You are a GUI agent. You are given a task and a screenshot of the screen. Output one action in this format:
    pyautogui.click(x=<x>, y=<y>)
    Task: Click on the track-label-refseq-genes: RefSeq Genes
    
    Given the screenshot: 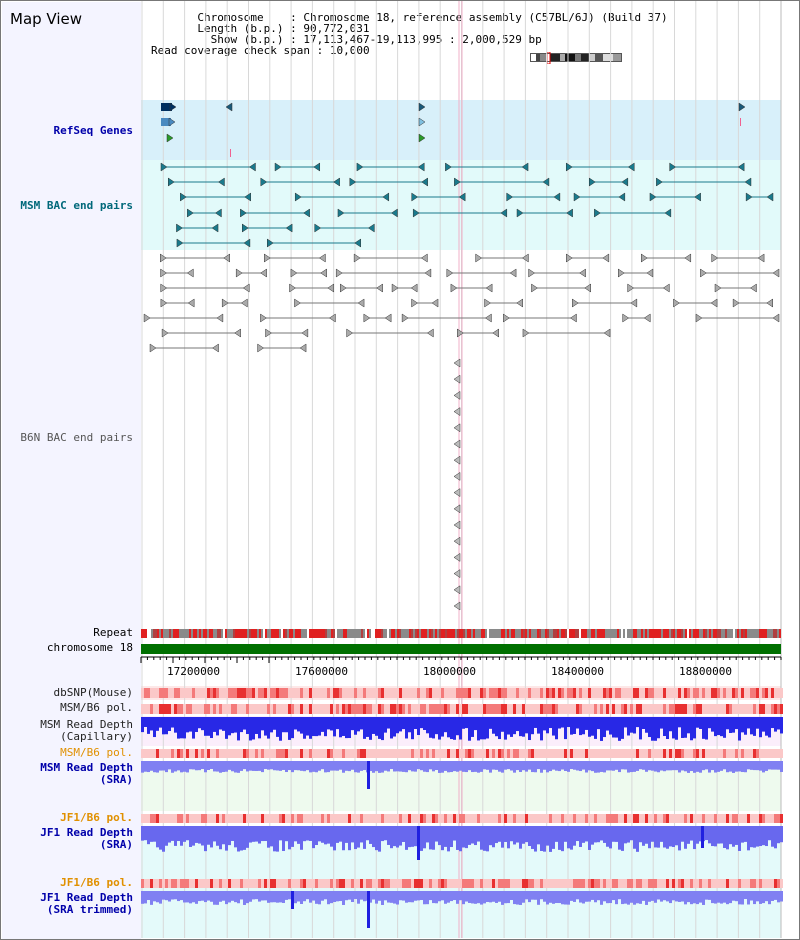 What is the action you would take?
    pyautogui.click(x=93, y=130)
    